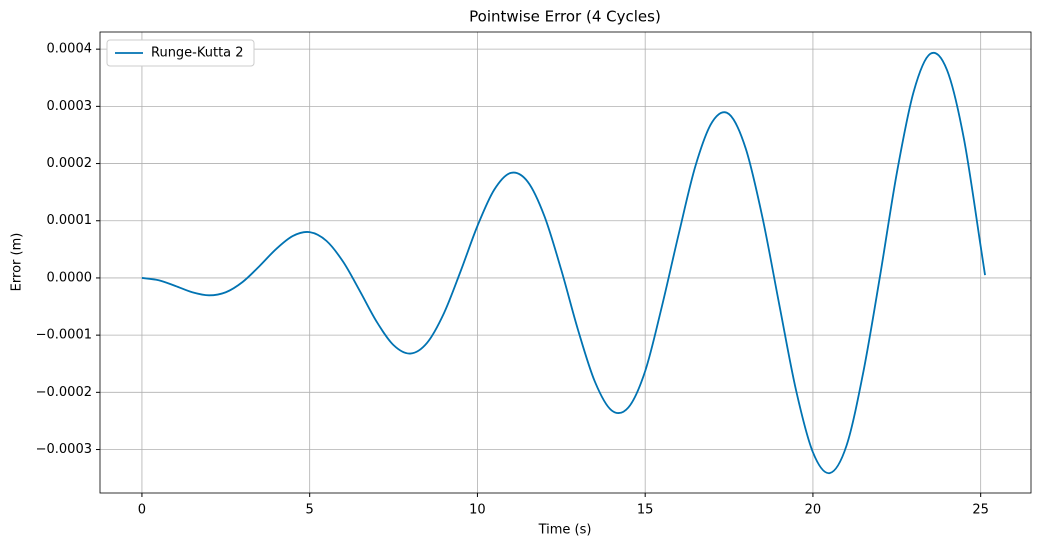  I want to click on y-tick-label: 0.0003, so click(70, 106).